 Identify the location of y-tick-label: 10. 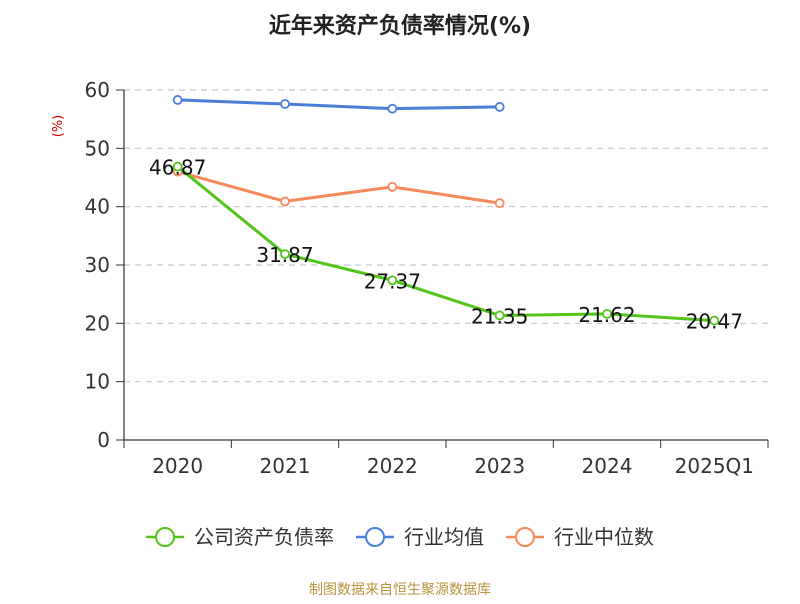
(97, 382).